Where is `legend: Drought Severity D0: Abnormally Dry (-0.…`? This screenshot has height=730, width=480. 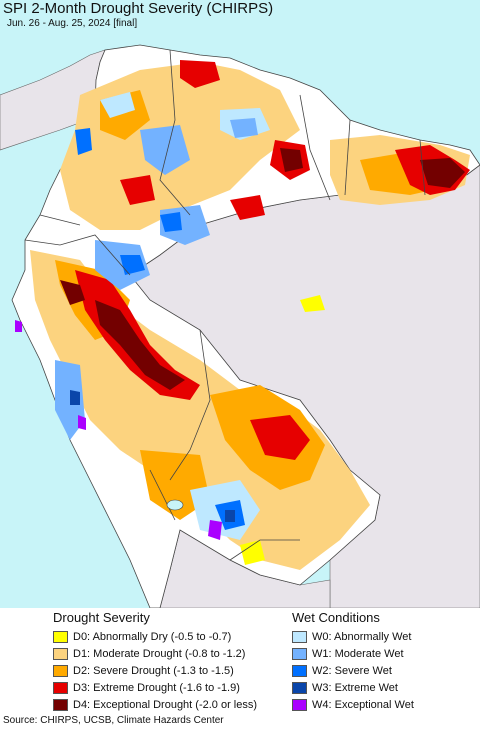
legend: Drought Severity D0: Abnormally Dry (-0.… is located at coordinates (240, 660).